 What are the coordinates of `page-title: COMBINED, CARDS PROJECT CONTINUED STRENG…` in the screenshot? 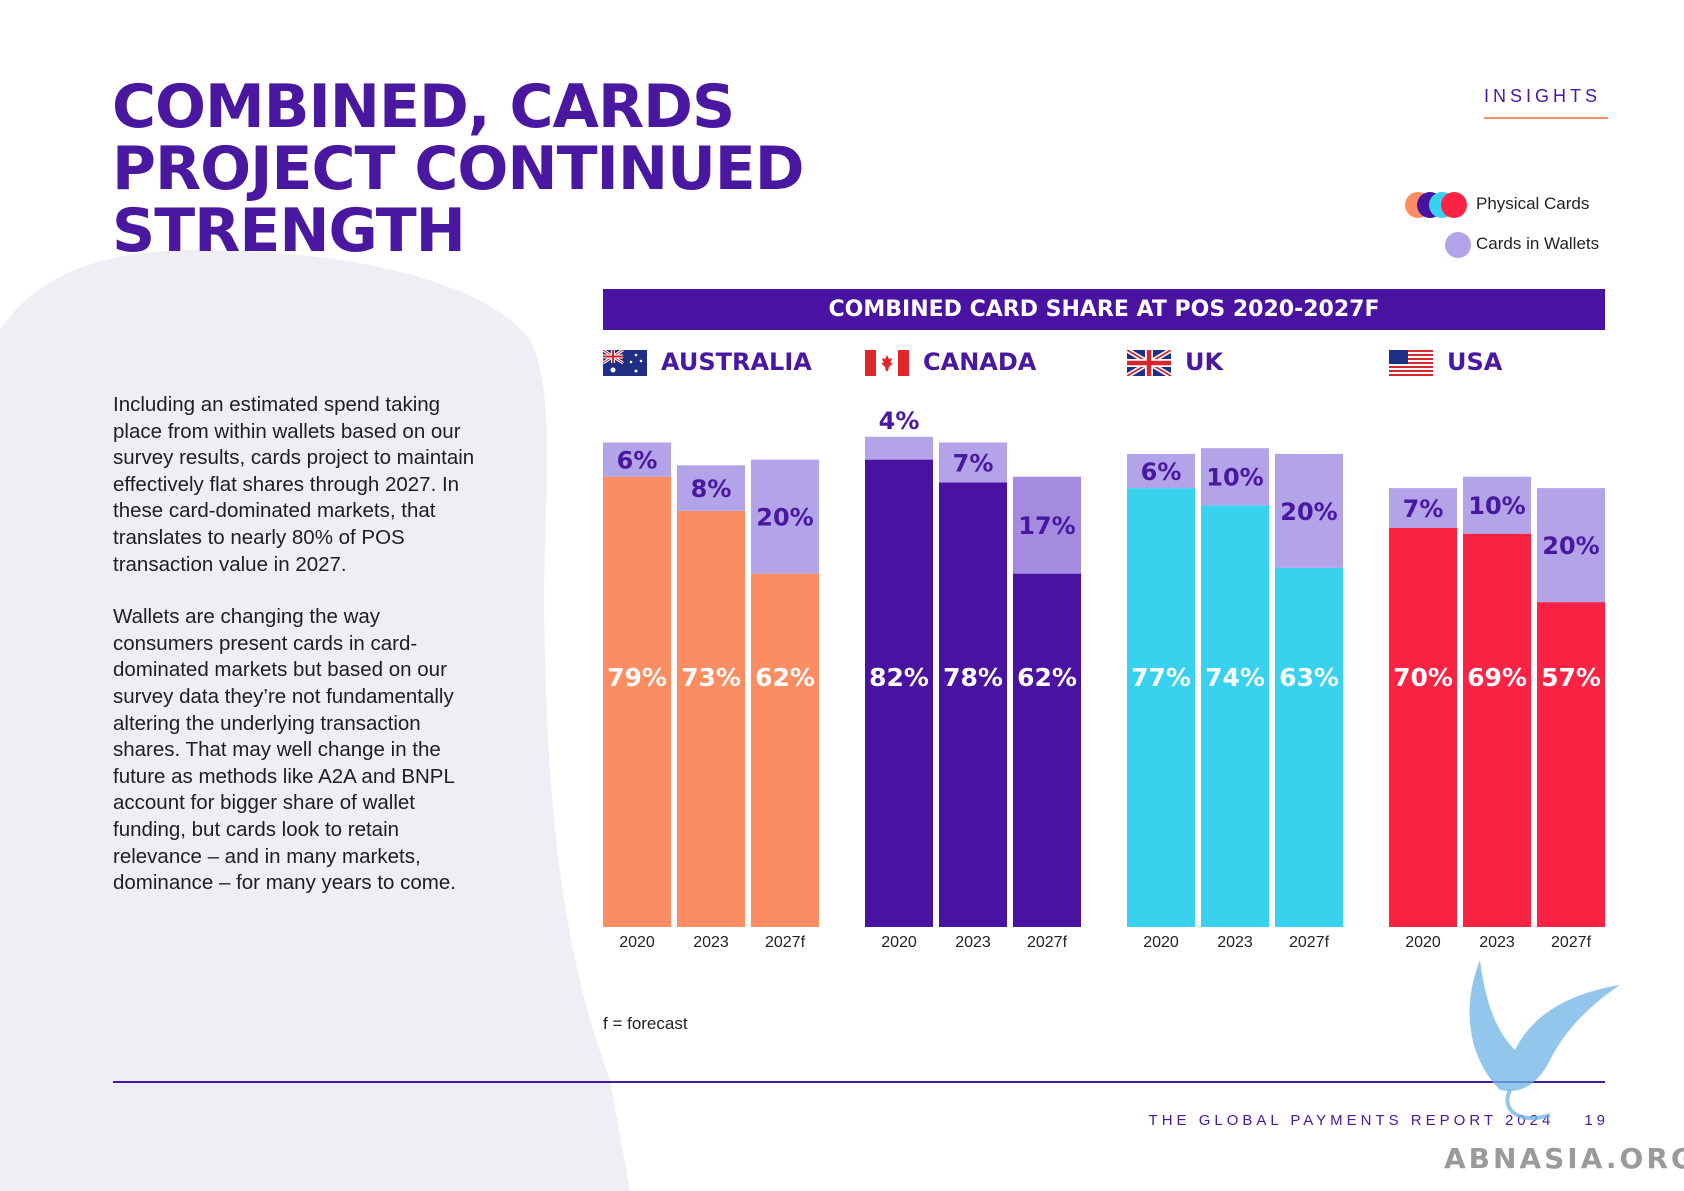 It's located at (458, 169).